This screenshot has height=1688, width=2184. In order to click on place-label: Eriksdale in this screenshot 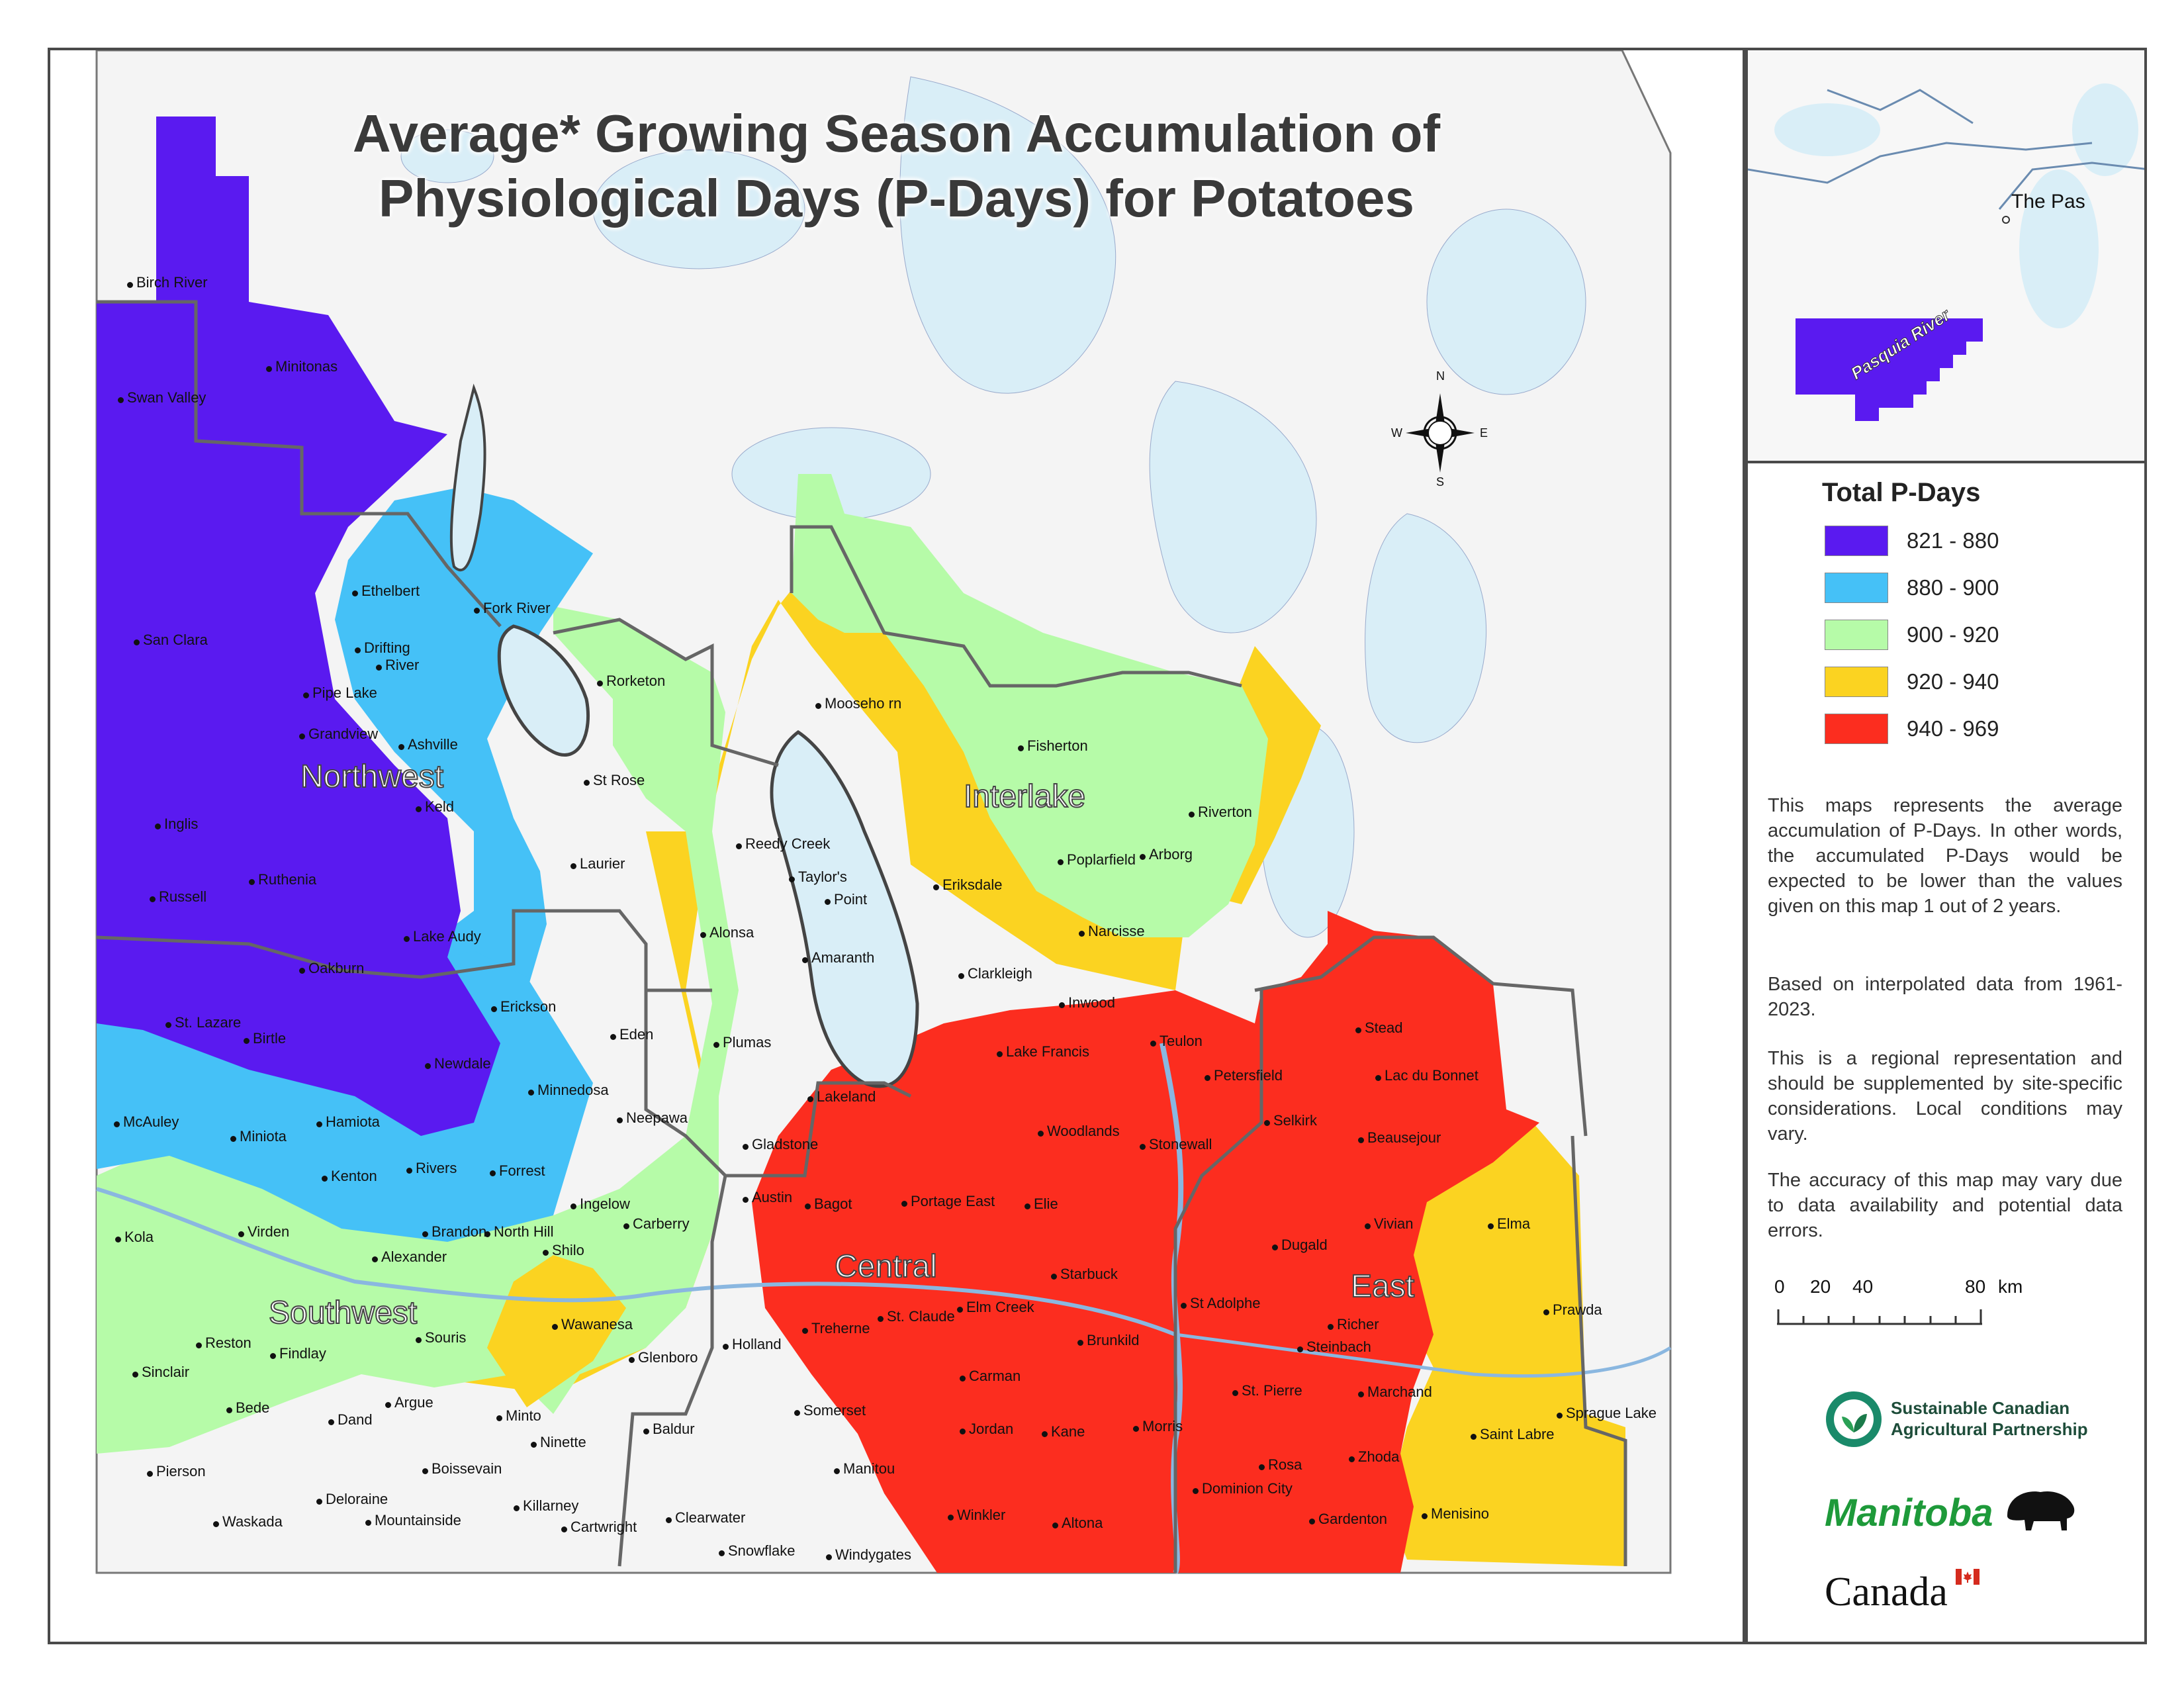, I will do `click(973, 884)`.